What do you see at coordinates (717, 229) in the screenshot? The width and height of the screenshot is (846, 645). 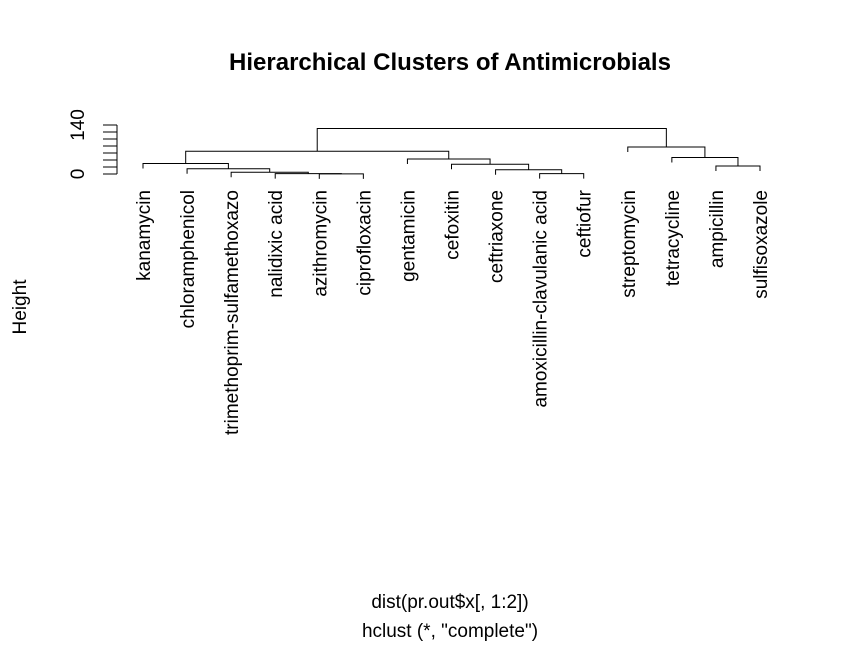 I see `leaf-label: ampicillin` at bounding box center [717, 229].